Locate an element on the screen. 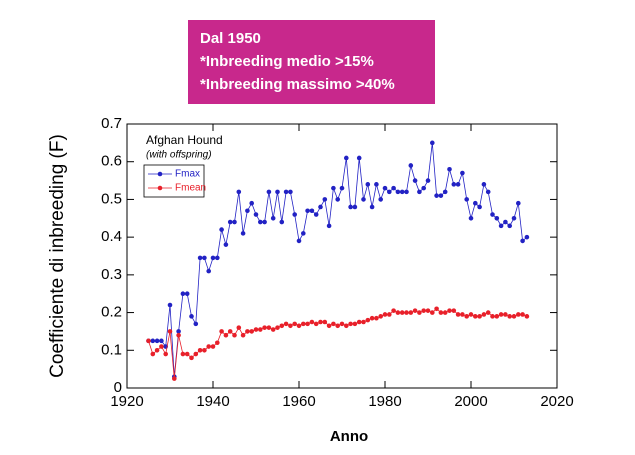 This screenshot has height=455, width=635. x-axis-label: Anno is located at coordinates (349, 436).